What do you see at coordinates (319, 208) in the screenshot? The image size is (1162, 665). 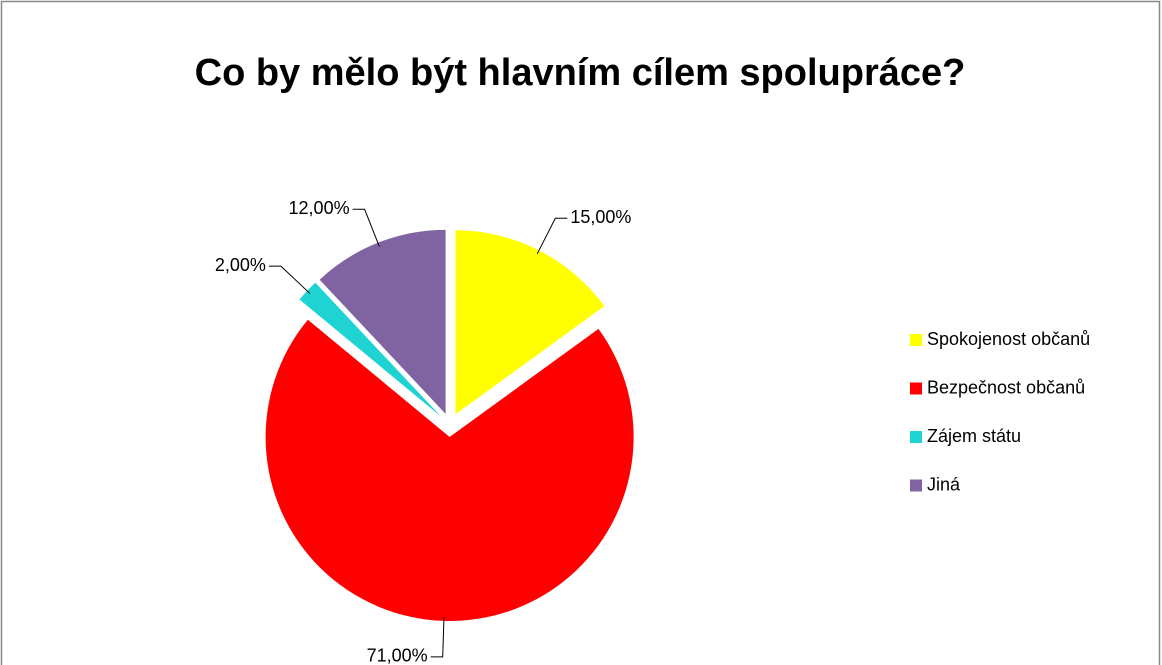 I see `data-label: 12,00%` at bounding box center [319, 208].